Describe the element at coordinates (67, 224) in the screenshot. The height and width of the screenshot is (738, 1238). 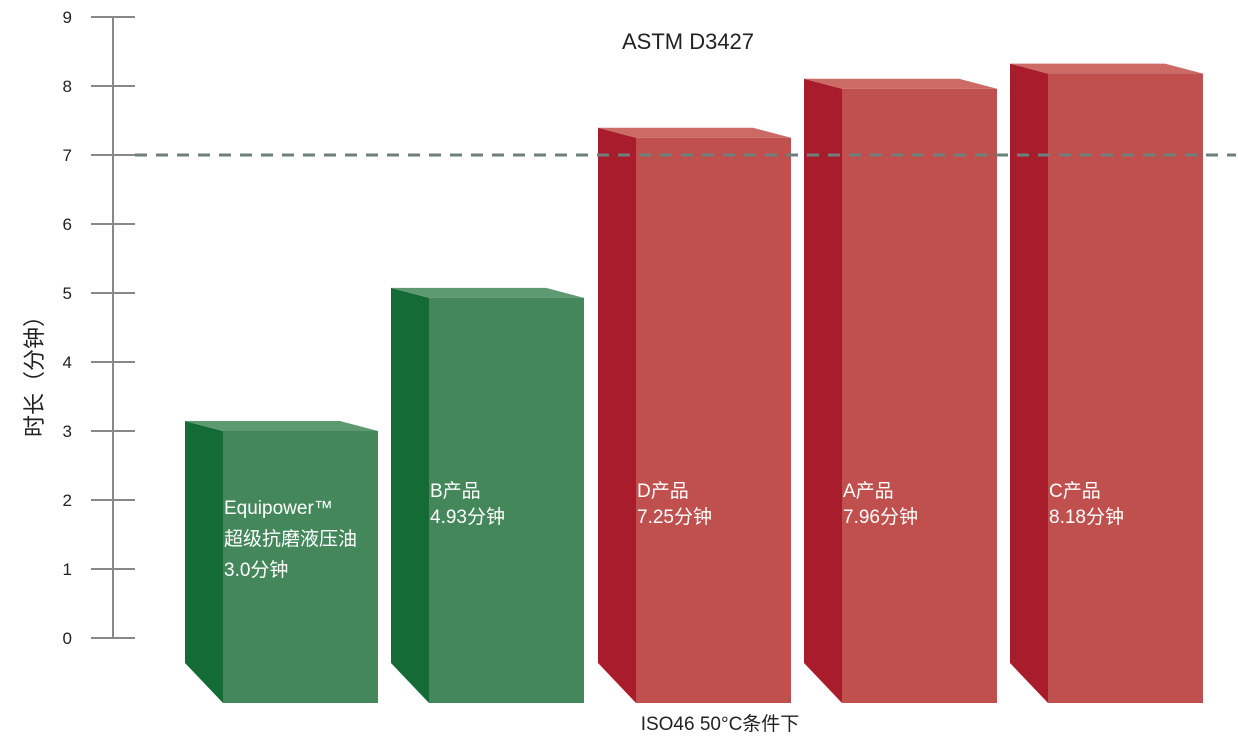
I see `y-tick-label: 6` at that location.